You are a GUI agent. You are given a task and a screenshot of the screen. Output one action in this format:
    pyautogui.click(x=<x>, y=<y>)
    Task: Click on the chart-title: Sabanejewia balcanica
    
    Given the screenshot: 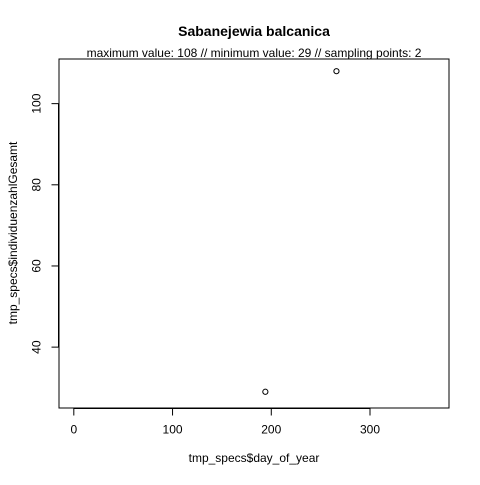 What is the action you would take?
    pyautogui.click(x=254, y=31)
    